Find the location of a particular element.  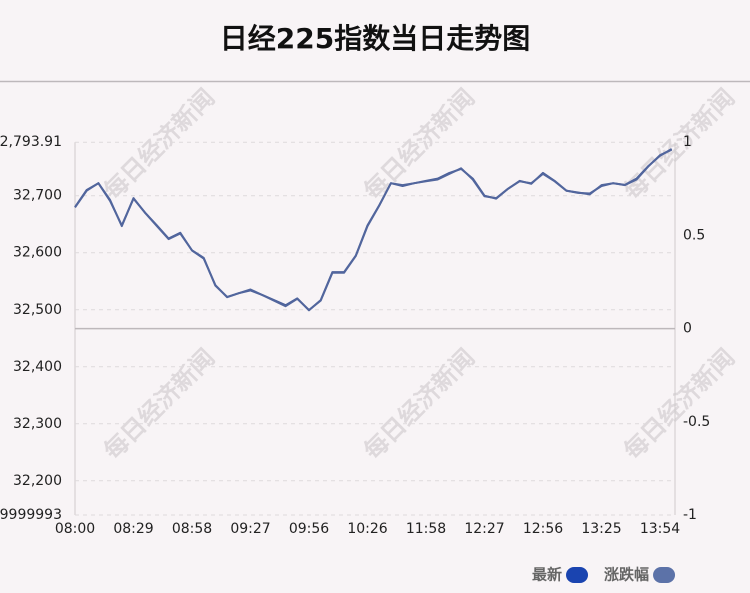

x-tick-label: 12:56 is located at coordinates (543, 529).